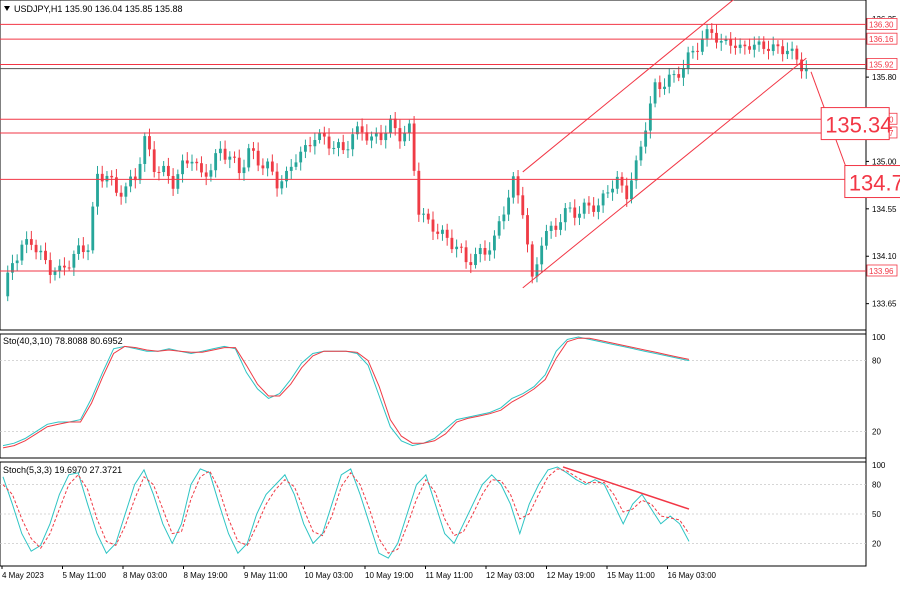 The height and width of the screenshot is (590, 900). Describe the element at coordinates (881, 24) in the screenshot. I see `level-label: 136.30` at that location.